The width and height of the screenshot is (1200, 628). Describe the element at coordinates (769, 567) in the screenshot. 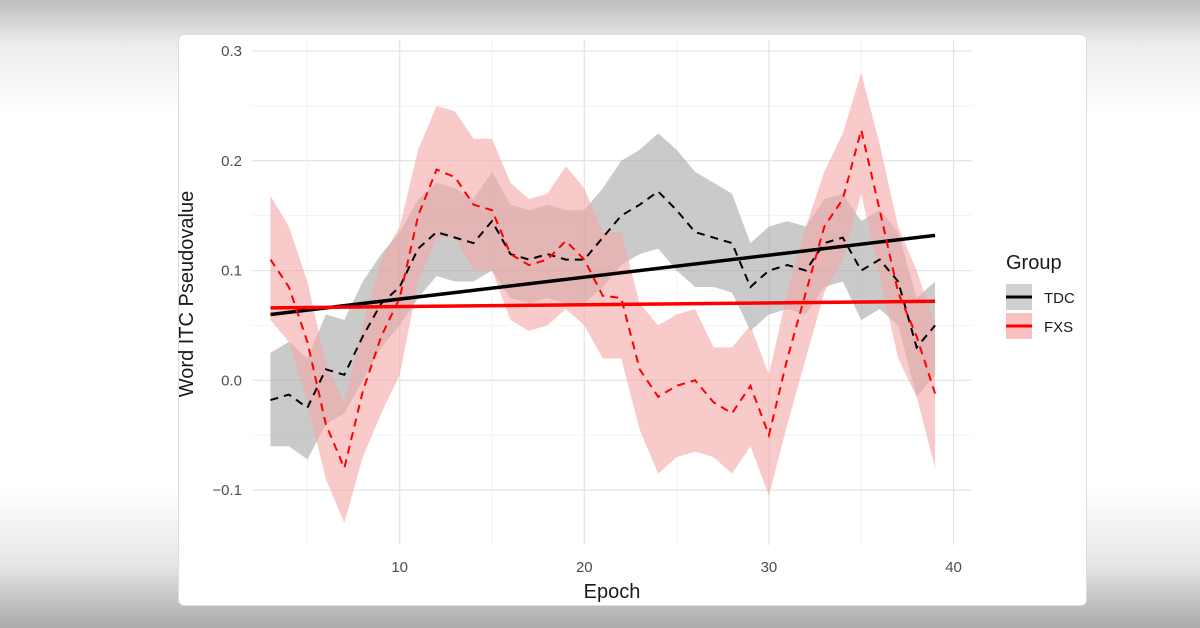

I see `x-tick-label: 30` at that location.